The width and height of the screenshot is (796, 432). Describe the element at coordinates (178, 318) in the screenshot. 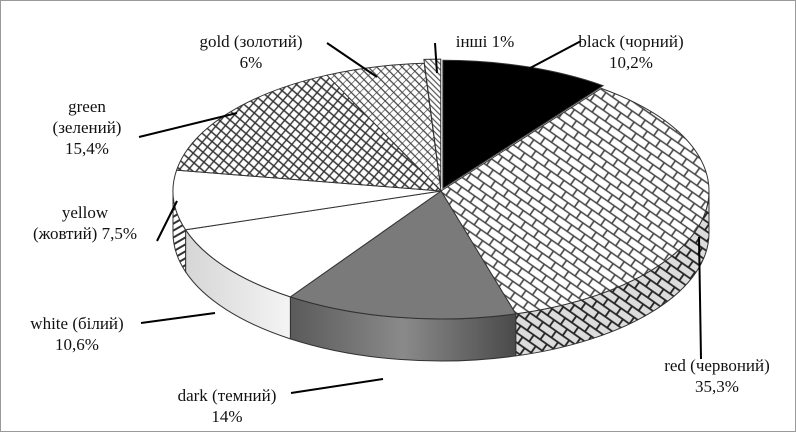

I see `leader-line-white` at that location.